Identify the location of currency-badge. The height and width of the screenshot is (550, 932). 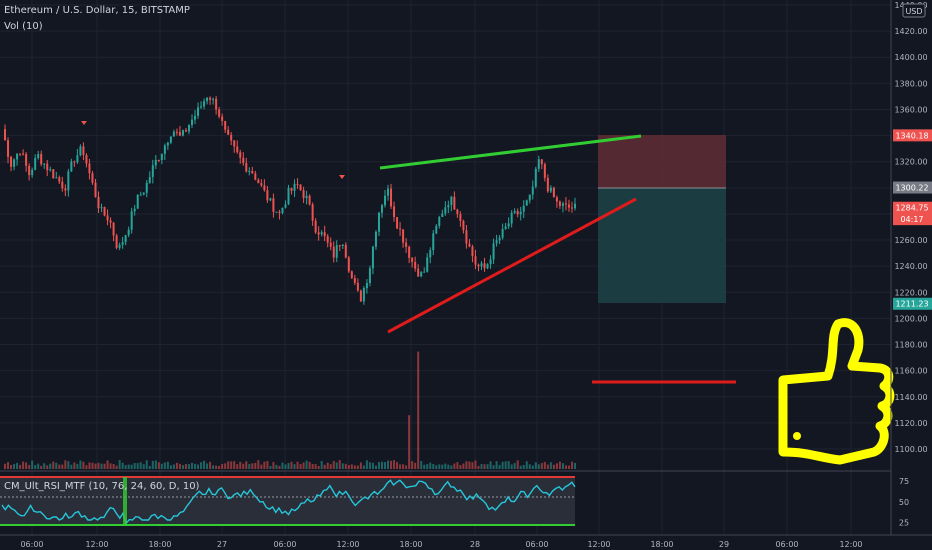
(914, 10).